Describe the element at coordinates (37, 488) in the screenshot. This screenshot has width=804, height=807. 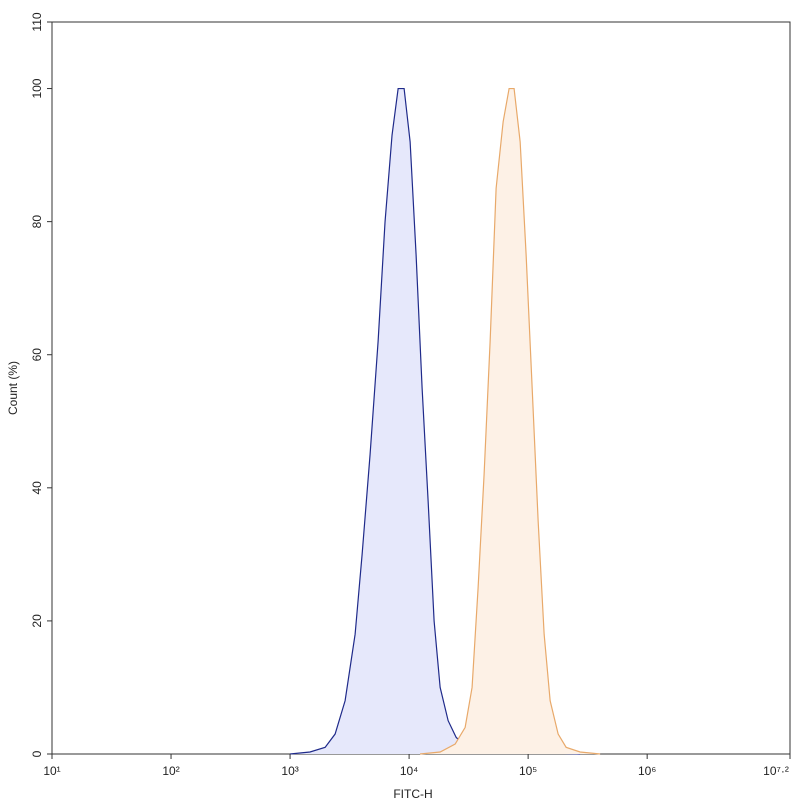
I see `y-tick-label: 40` at that location.